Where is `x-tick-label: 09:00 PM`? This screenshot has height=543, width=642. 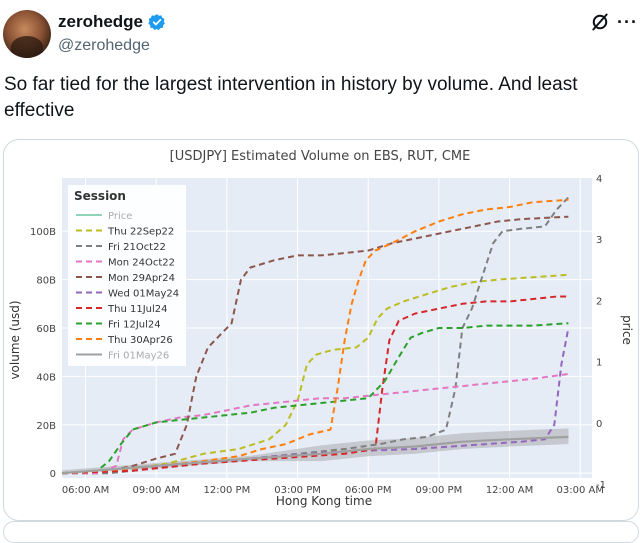 x-tick-label: 09:00 PM is located at coordinates (439, 490).